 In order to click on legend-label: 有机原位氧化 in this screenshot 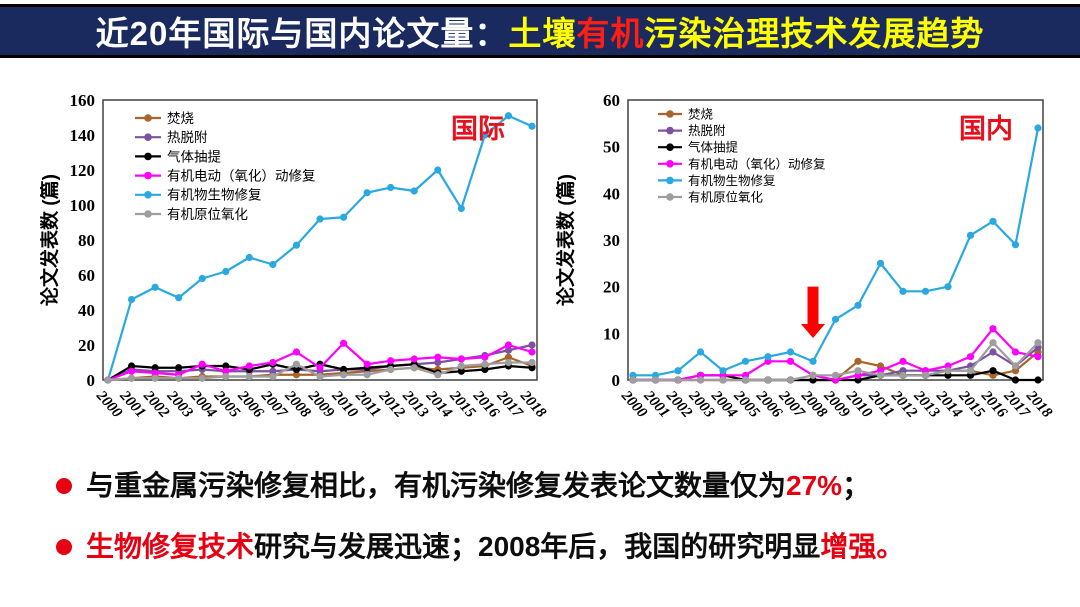, I will do `click(726, 197)`.